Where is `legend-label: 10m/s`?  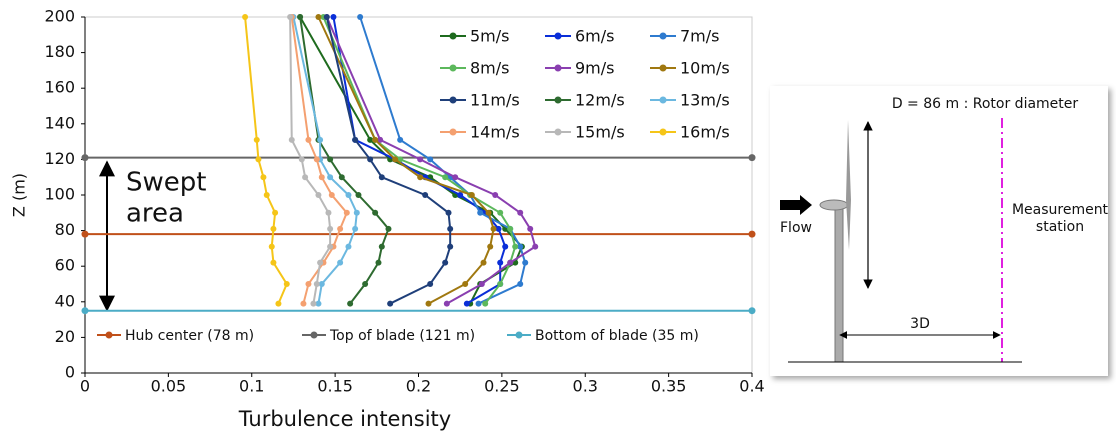
legend-label: 10m/s is located at coordinates (705, 68).